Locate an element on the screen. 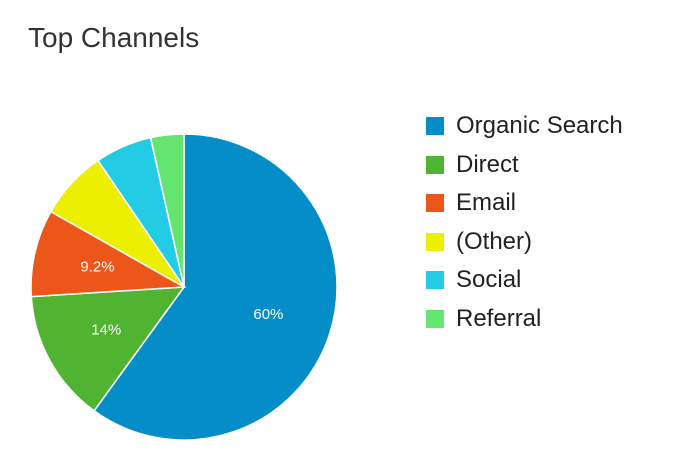 The width and height of the screenshot is (700, 475). pie-slice-email is located at coordinates (108, 254).